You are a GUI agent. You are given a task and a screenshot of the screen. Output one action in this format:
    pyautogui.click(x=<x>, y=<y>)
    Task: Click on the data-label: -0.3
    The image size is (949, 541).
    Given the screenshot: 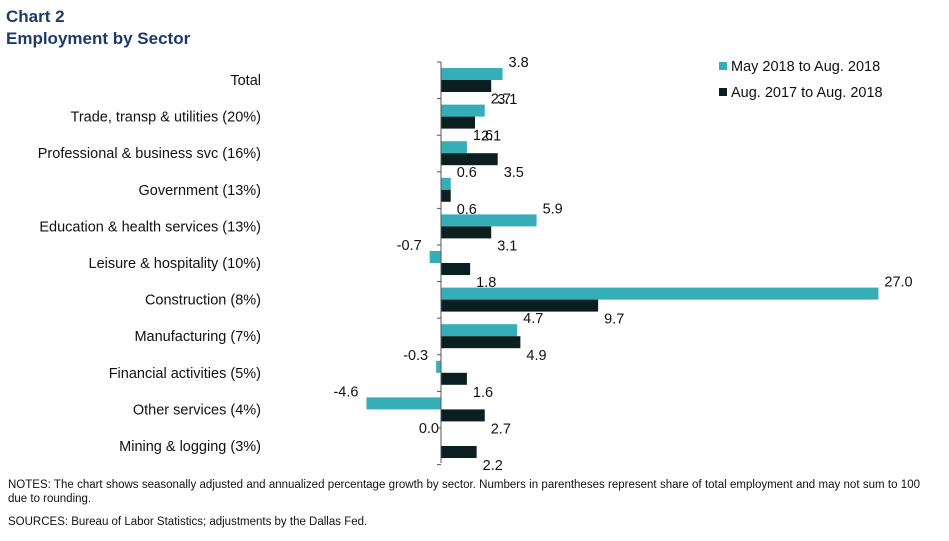 What is the action you would take?
    pyautogui.click(x=415, y=356)
    